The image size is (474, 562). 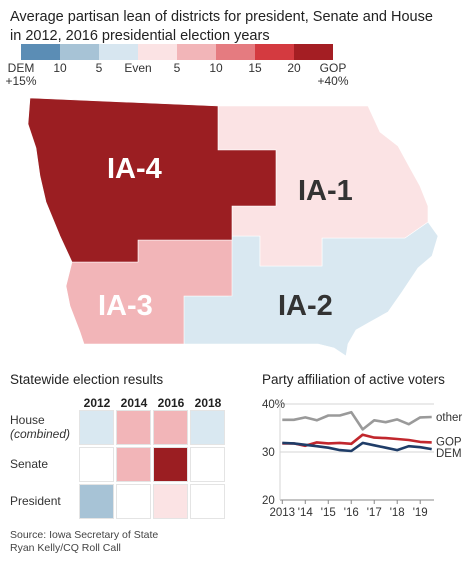 What do you see at coordinates (177, 68) in the screenshot?
I see `legend-label-4: 5` at bounding box center [177, 68].